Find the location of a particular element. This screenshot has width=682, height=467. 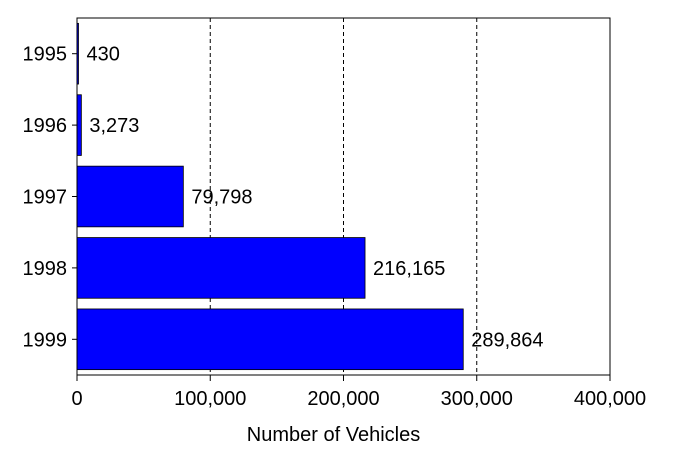

data-label-1998: 216,165 is located at coordinates (409, 269).